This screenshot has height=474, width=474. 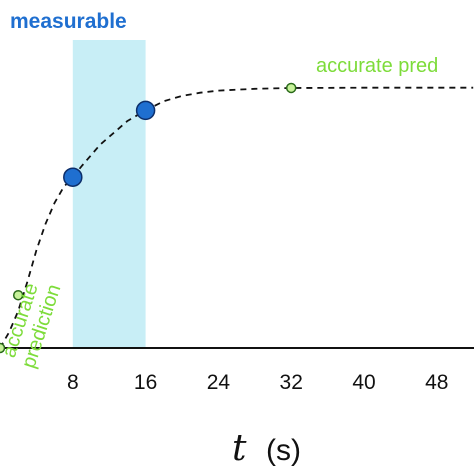 What do you see at coordinates (291, 382) in the screenshot?
I see `x-tick-label-32: 32` at bounding box center [291, 382].